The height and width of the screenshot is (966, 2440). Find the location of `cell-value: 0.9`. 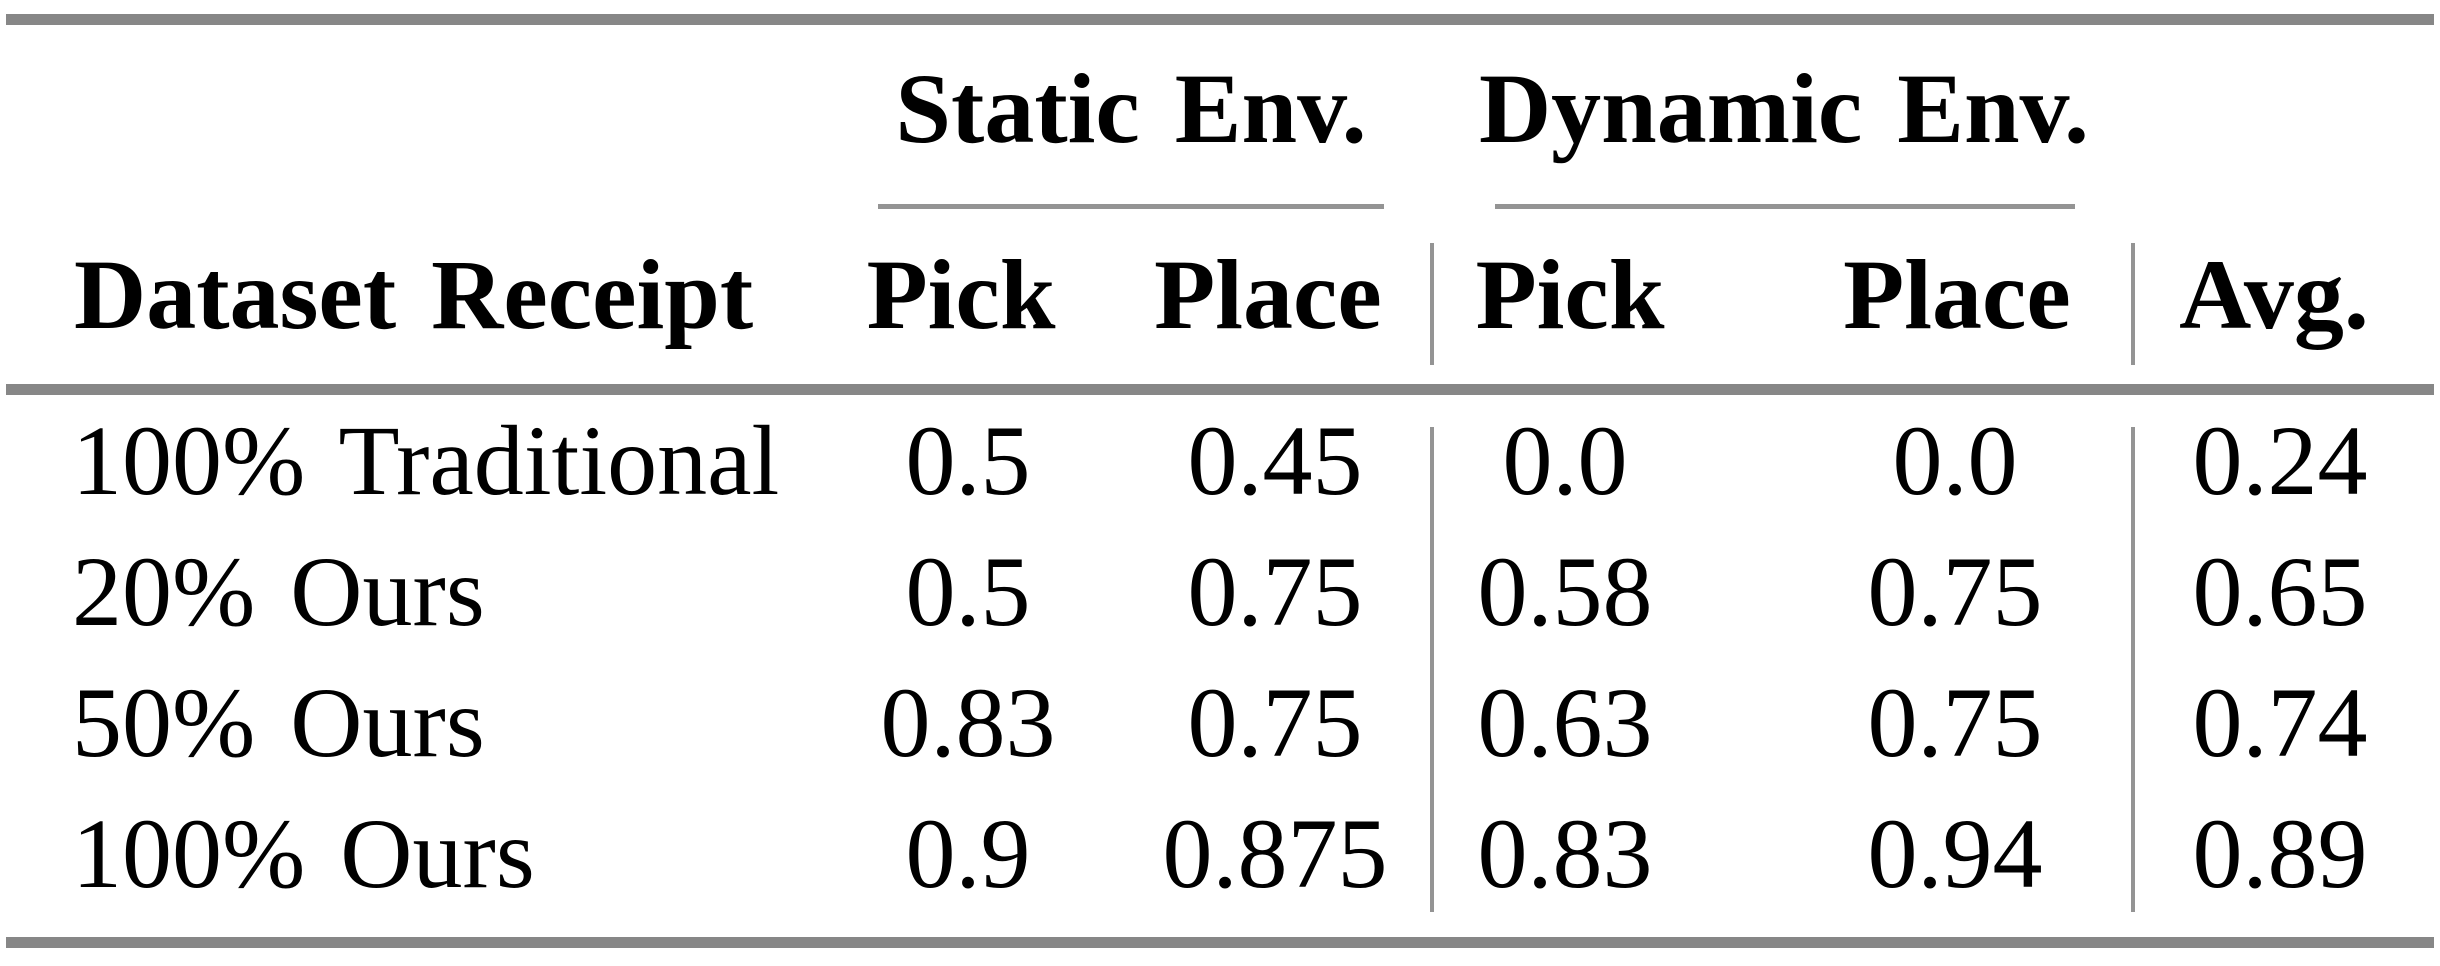

cell-value: 0.9 is located at coordinates (968, 853).